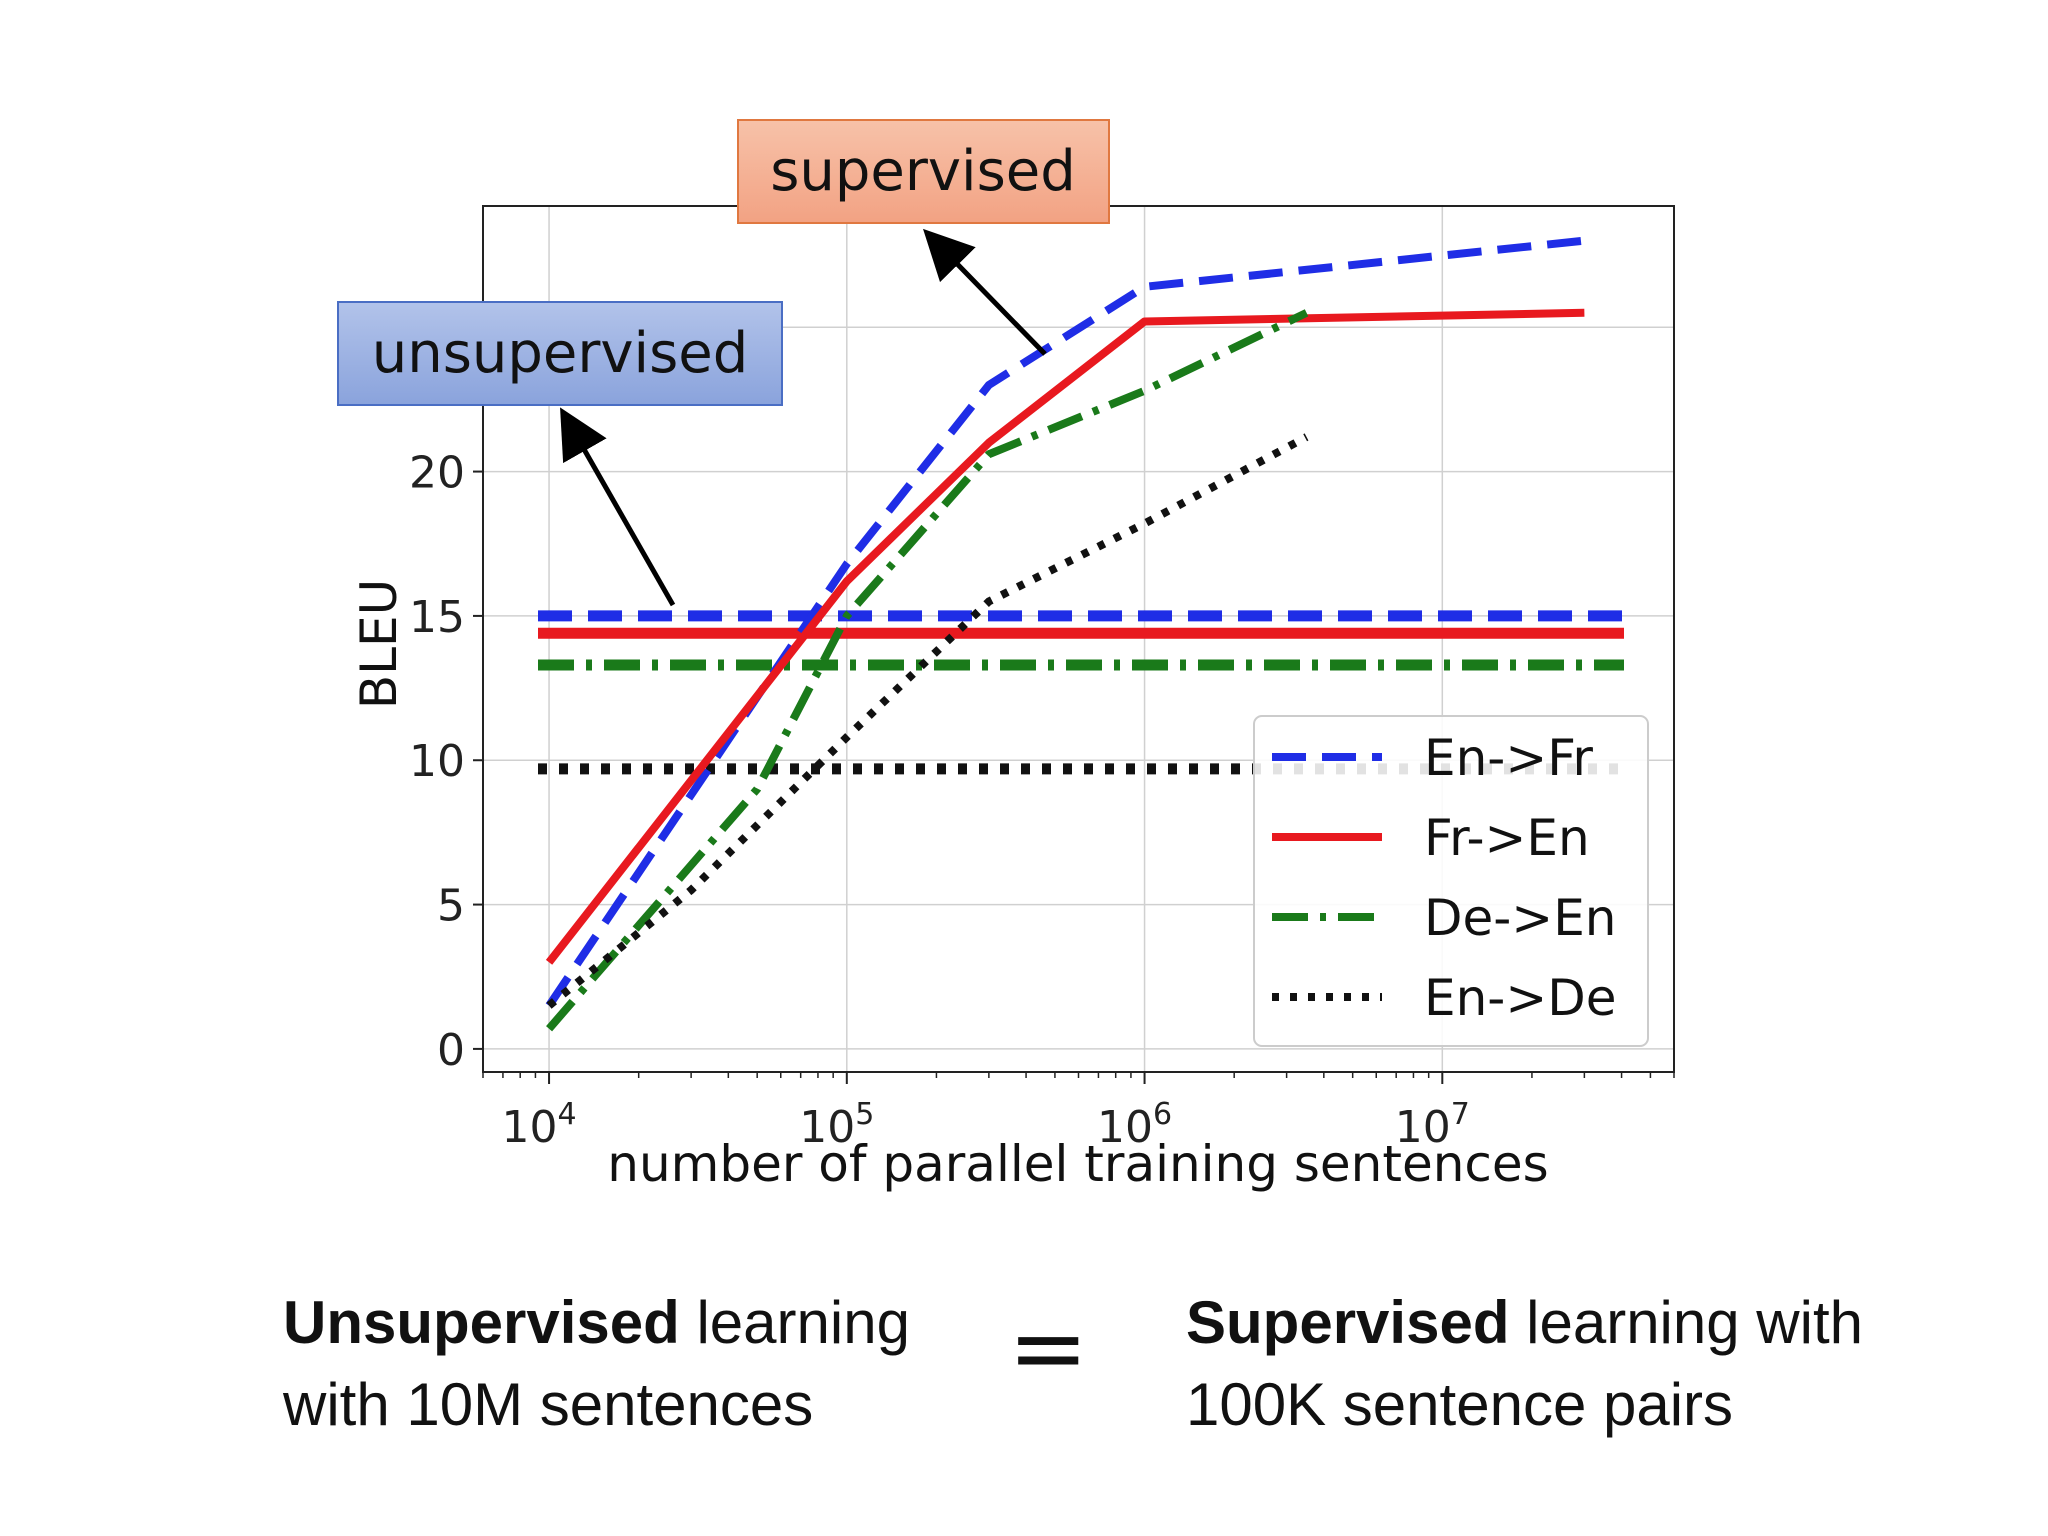 This screenshot has width=2048, height=1536. I want to click on legend-label: Fr->En, so click(1507, 838).